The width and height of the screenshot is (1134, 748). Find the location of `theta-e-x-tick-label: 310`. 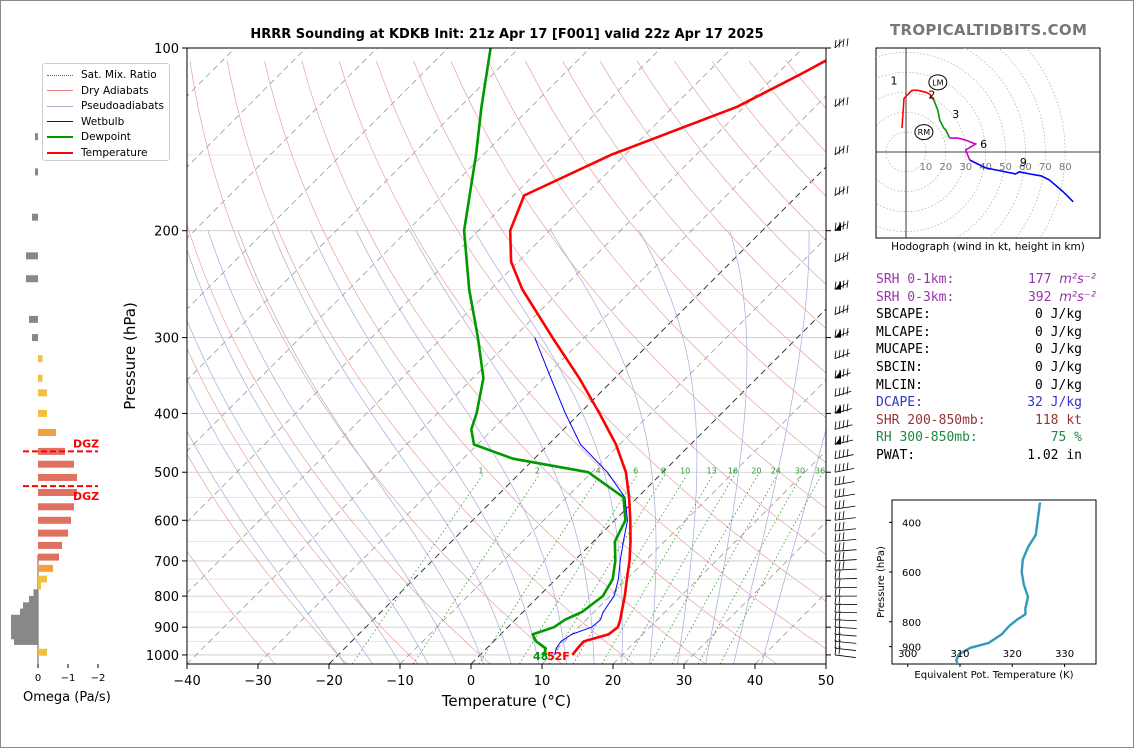

theta-e-x-tick-label: 310 is located at coordinates (959, 654).